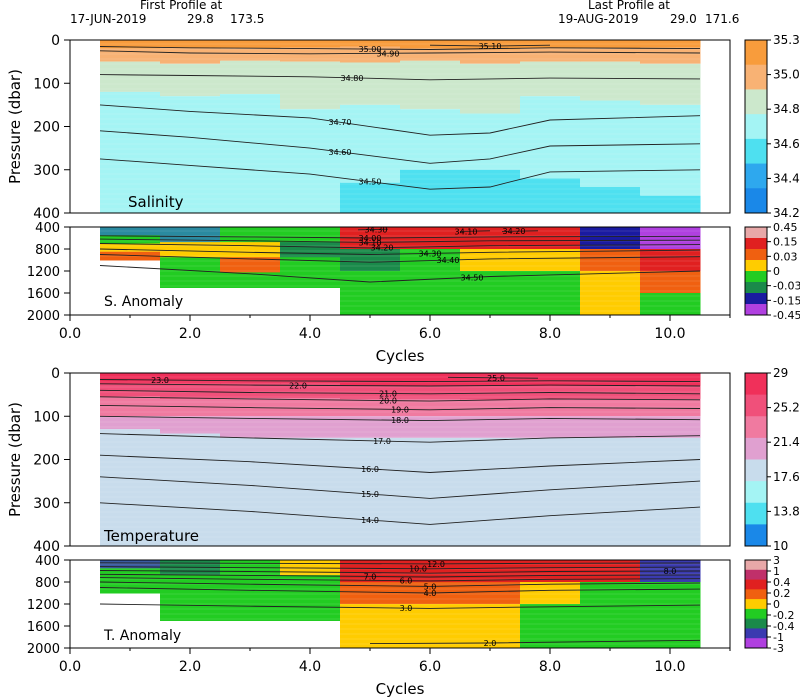 The width and height of the screenshot is (800, 700). Describe the element at coordinates (669, 667) in the screenshot. I see `x-tick-label: 10.0` at that location.